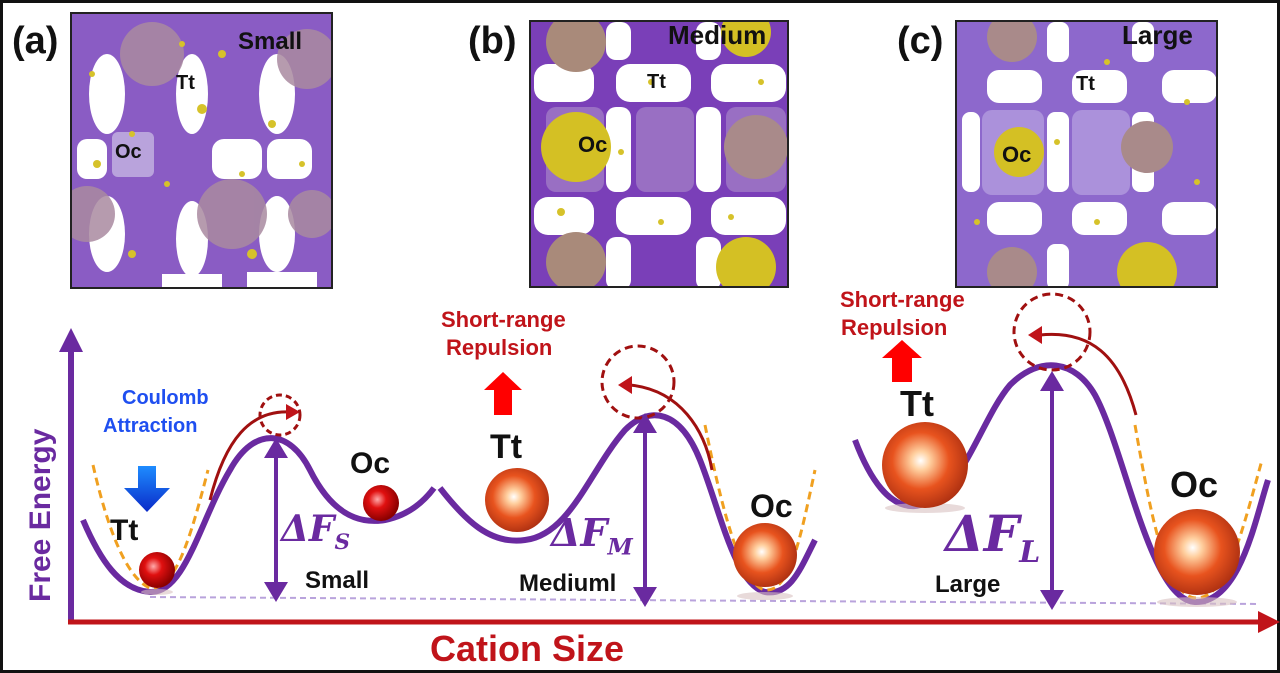  What do you see at coordinates (128, 152) in the screenshot?
I see `panel-a-oc: Oc` at bounding box center [128, 152].